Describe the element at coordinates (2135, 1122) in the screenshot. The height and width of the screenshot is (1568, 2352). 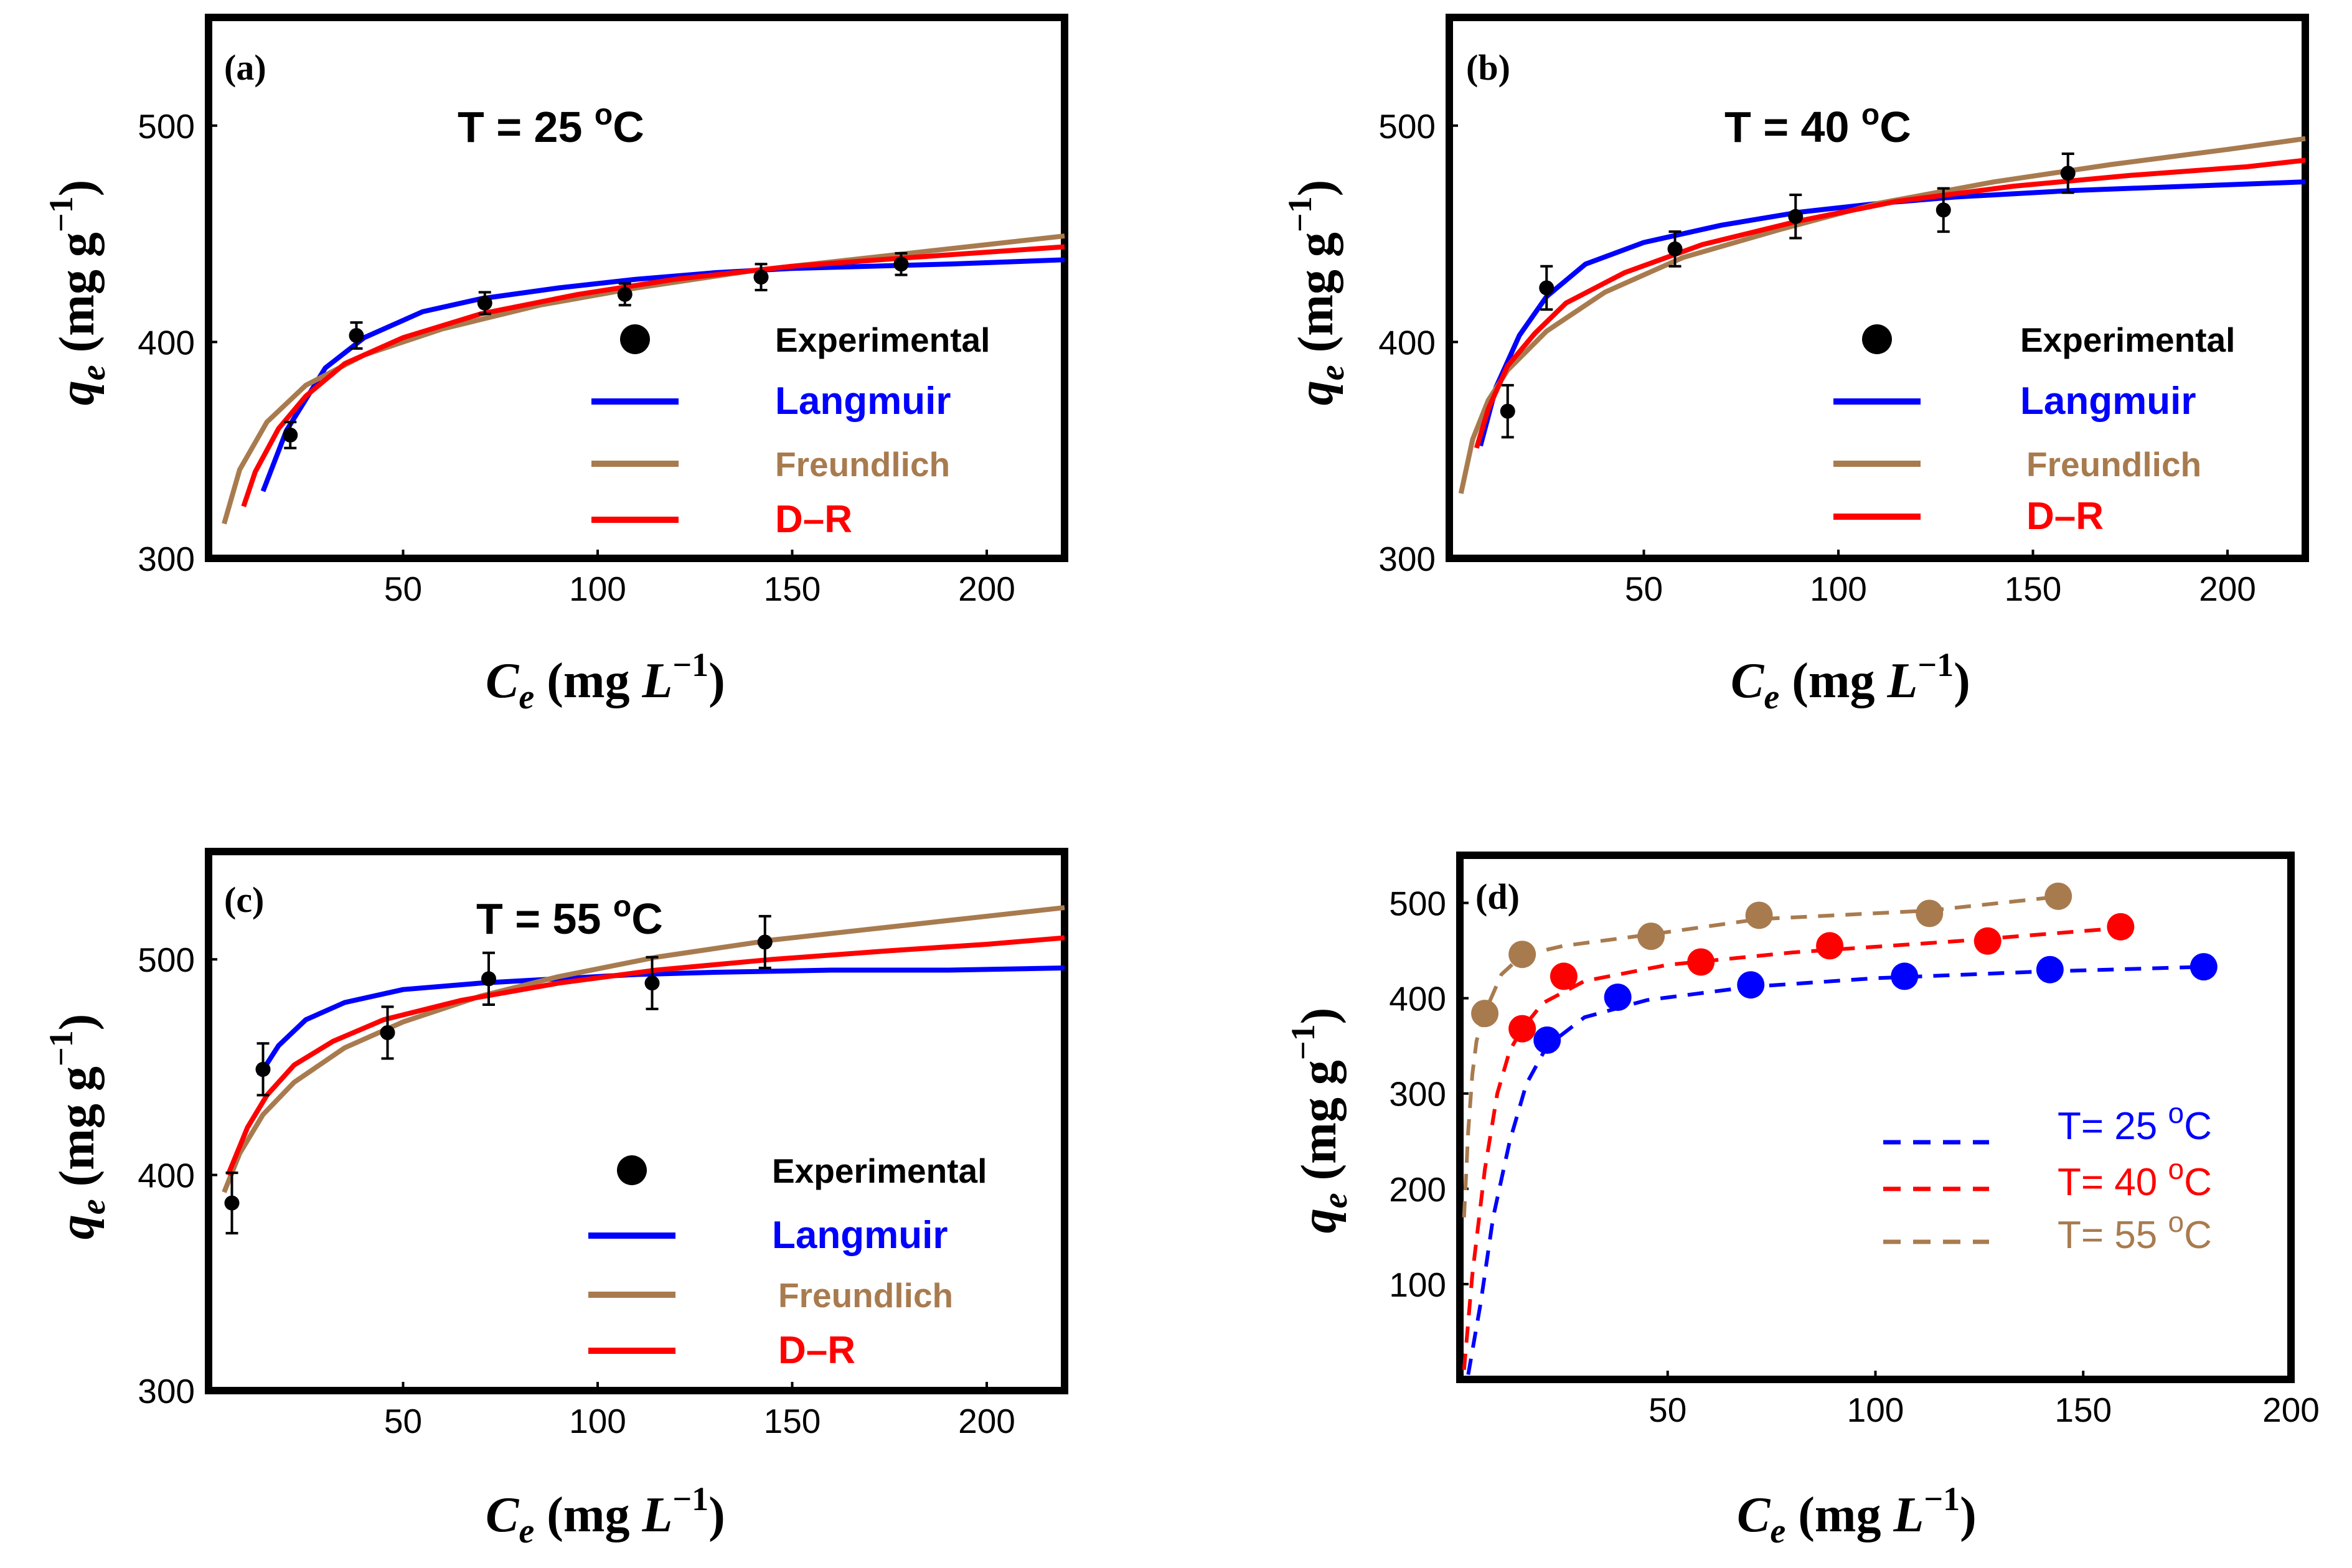
I see `legend-25c-label: T= 25 oC` at that location.